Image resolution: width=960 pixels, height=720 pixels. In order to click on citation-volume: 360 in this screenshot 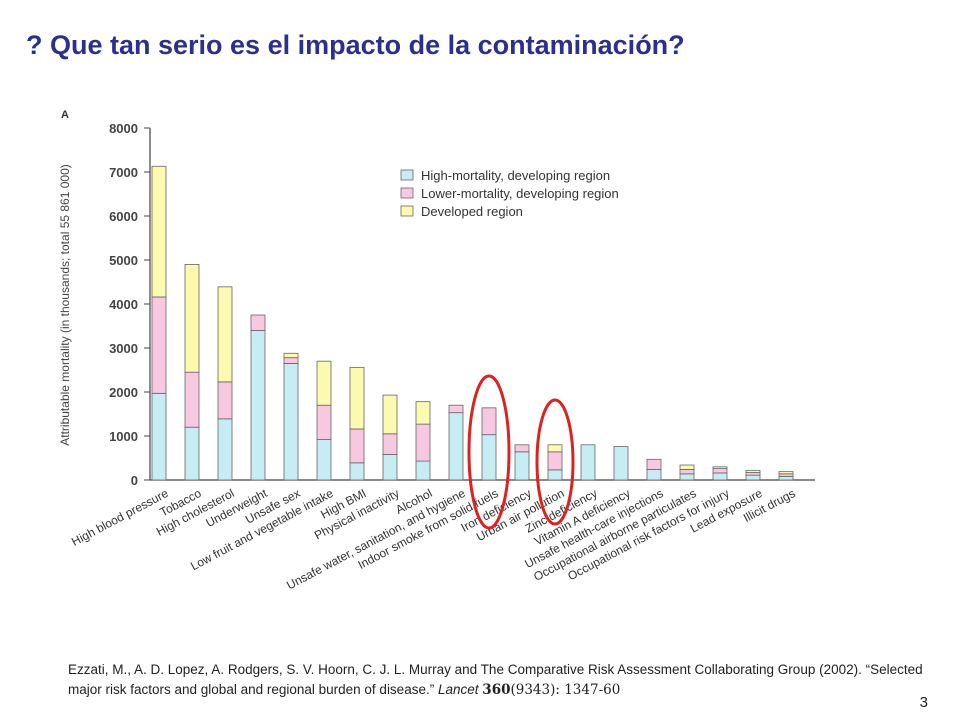, I will do `click(496, 690)`.